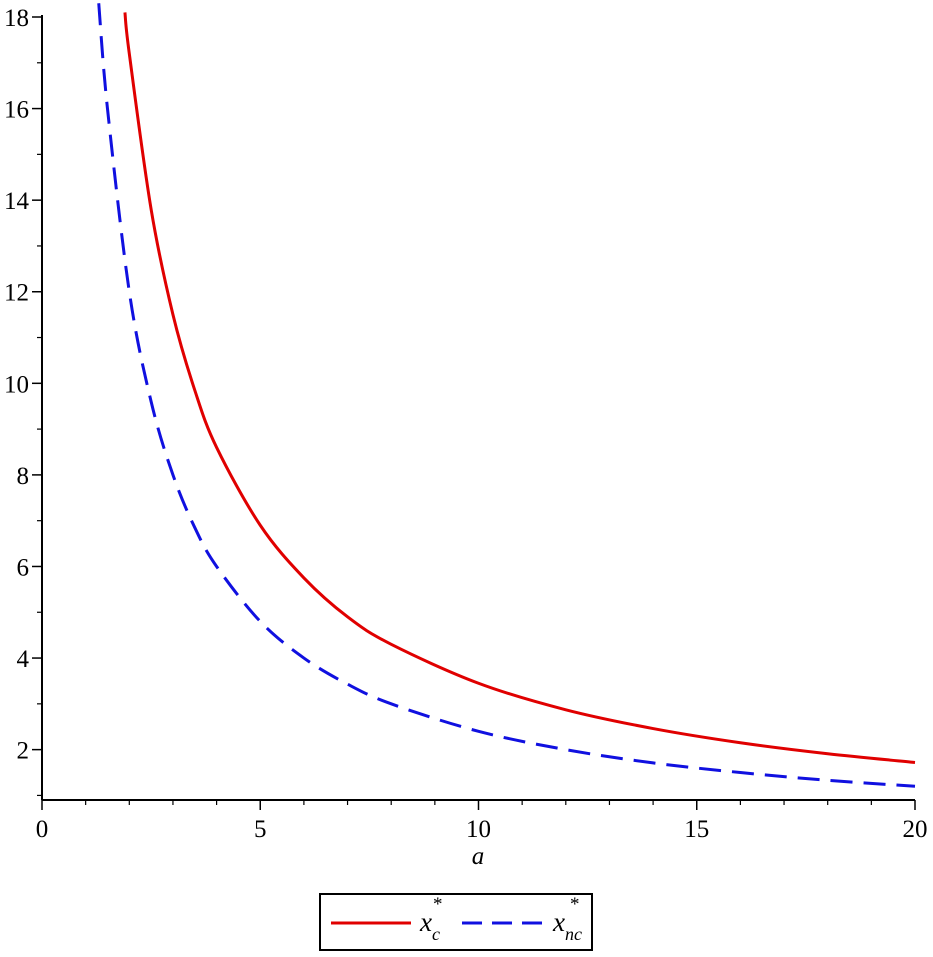 This screenshot has width=933, height=957. I want to click on y-tick-label: 12, so click(16, 293).